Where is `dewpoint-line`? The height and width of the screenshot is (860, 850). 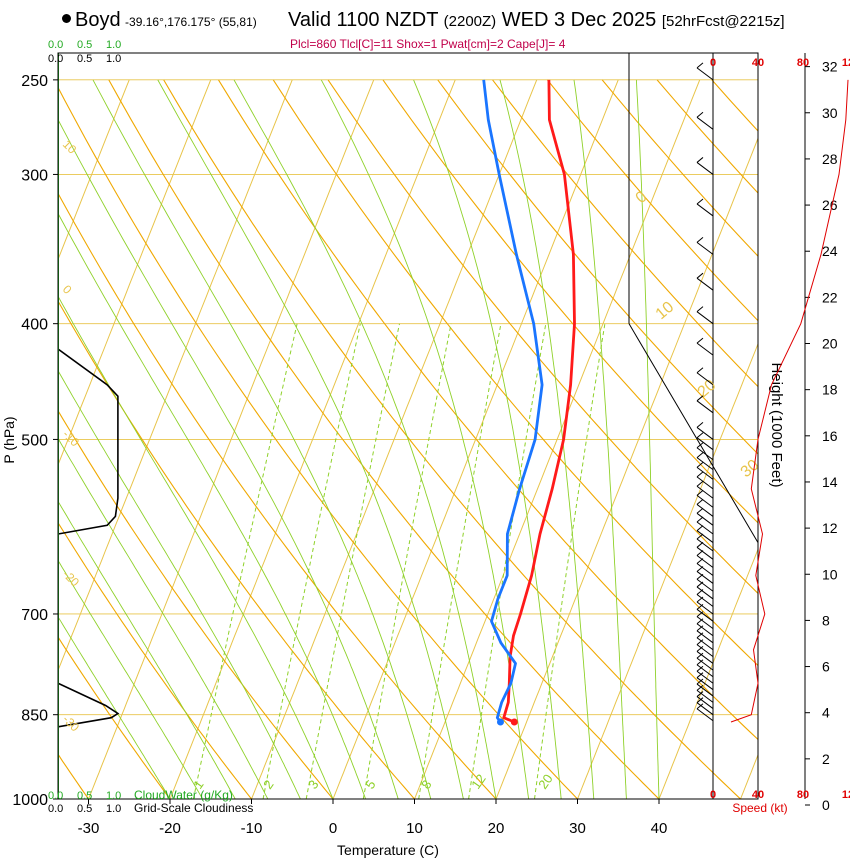 dewpoint-line is located at coordinates (513, 401).